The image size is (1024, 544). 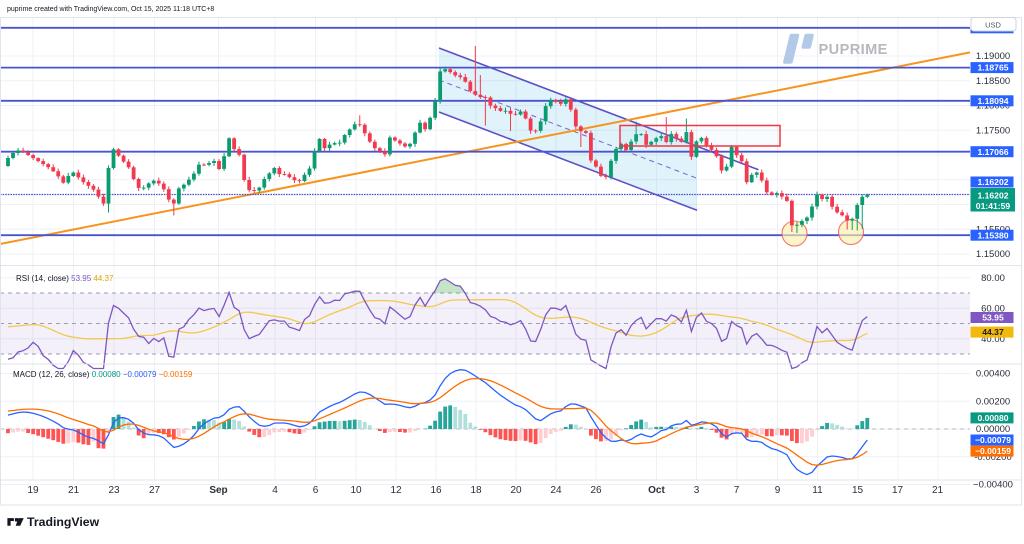 I want to click on svg-text: TradingView, so click(x=63, y=522).